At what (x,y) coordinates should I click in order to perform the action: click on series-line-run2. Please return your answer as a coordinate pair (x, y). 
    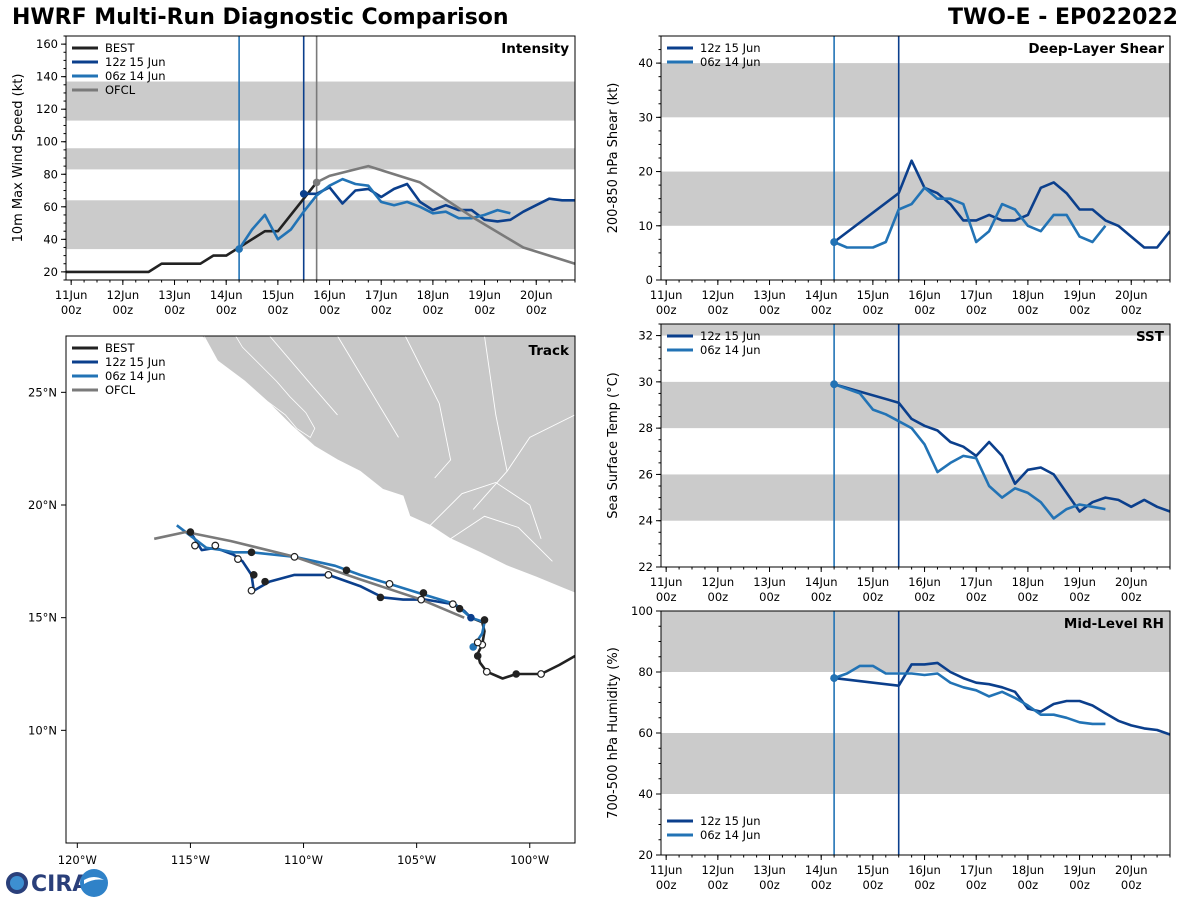
    Looking at the image, I should click on (969, 451).